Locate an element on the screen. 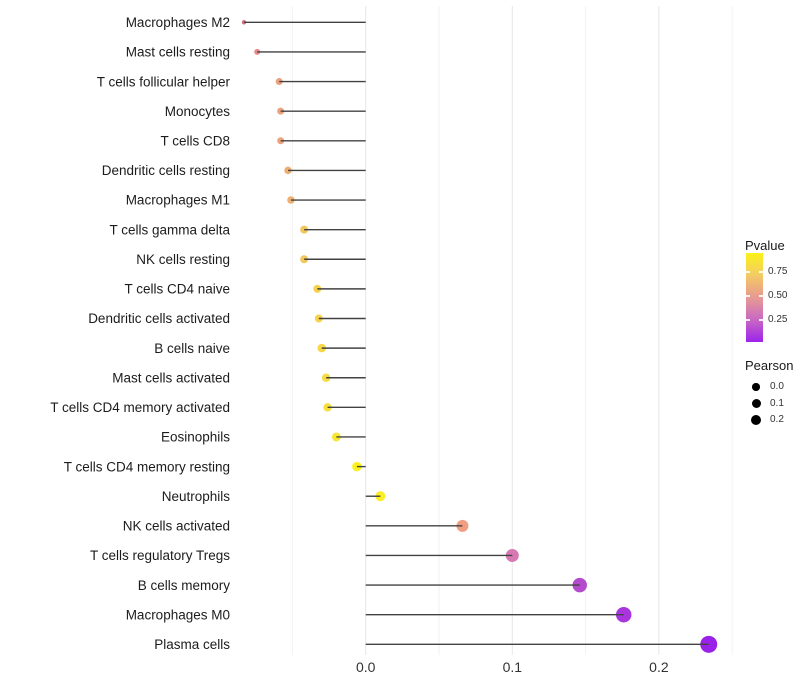  x-axis-tick-label: 0.1 is located at coordinates (513, 667).